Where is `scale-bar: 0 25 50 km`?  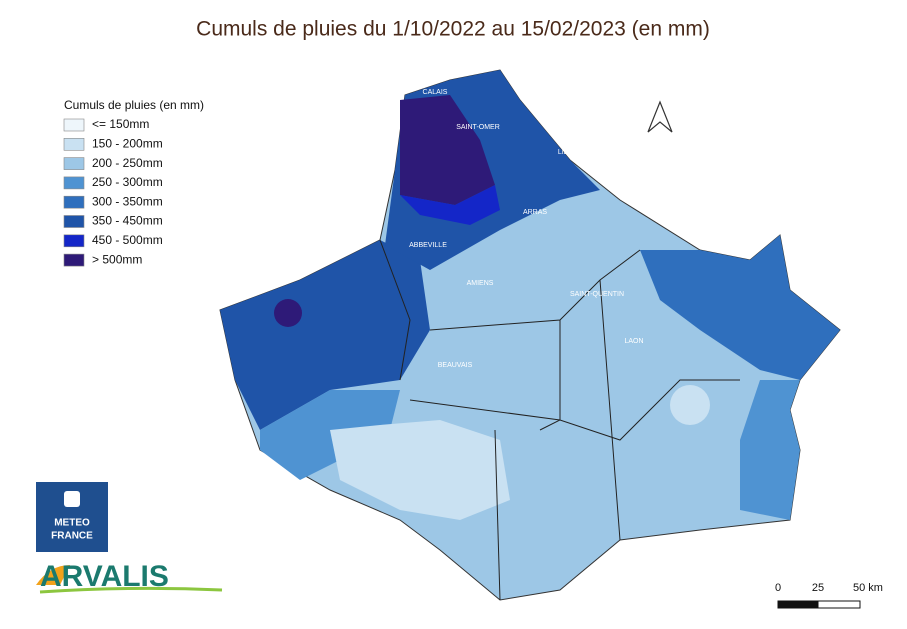
scale-bar: 0 25 50 km is located at coordinates (829, 595).